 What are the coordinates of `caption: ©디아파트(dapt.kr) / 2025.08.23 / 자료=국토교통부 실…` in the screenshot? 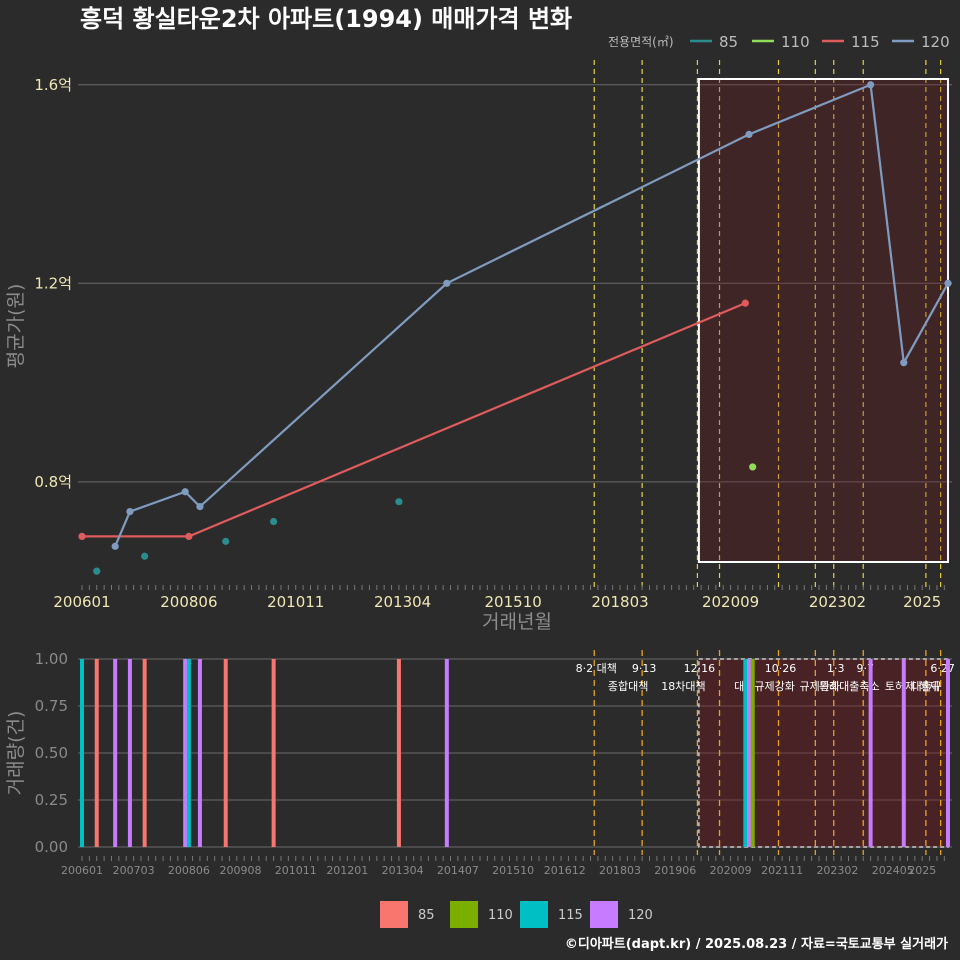 It's located at (756, 944).